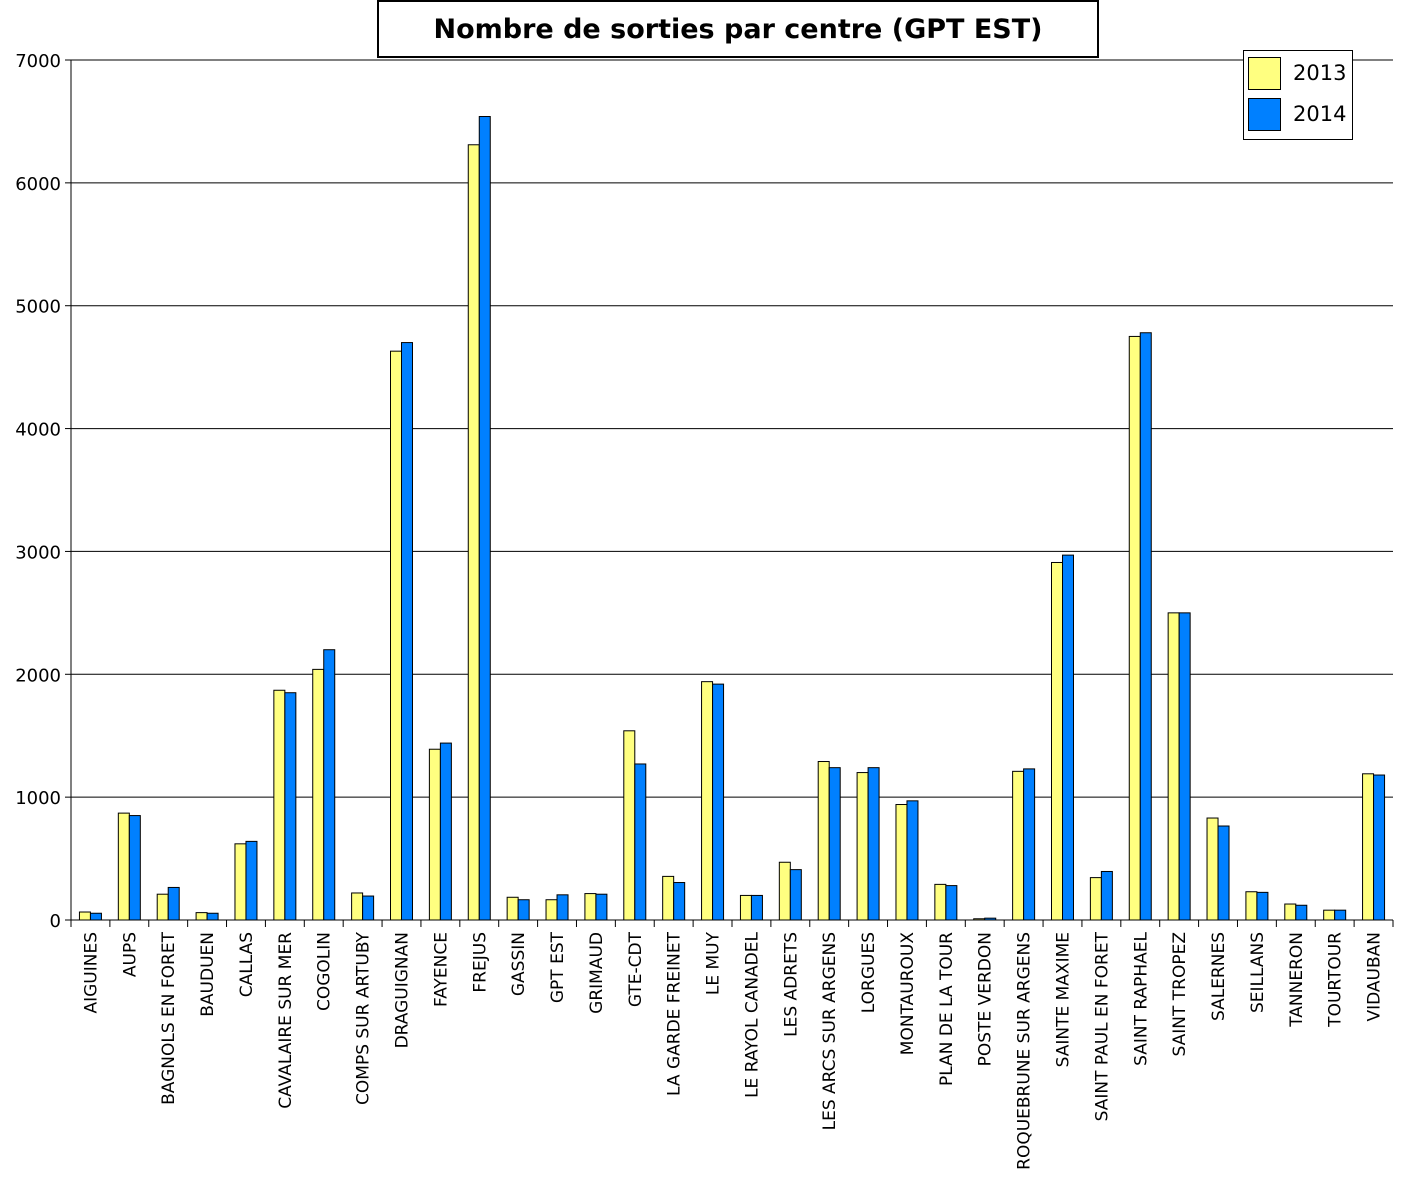 The width and height of the screenshot is (1406, 1204). Describe the element at coordinates (38, 307) in the screenshot. I see `y-tick-label: 5000` at that location.